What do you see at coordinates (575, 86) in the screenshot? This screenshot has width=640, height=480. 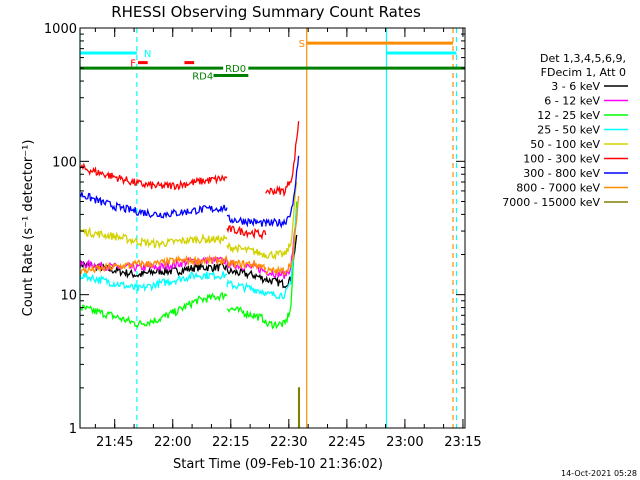 I see `legend-entry-label: 3 - 6 keV` at bounding box center [575, 86].